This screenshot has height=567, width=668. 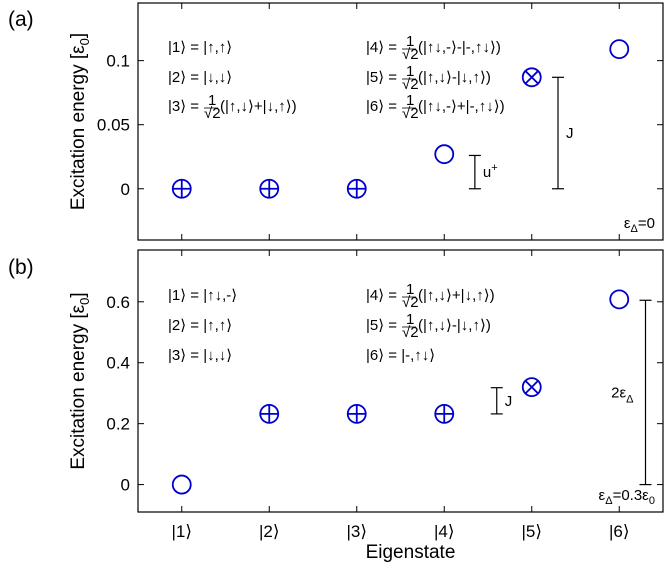 I want to click on state-definition-left-3: |3⟩ = 1√2 (|↑,↓⟩+|↓,↑⟩), so click(x=232, y=107).